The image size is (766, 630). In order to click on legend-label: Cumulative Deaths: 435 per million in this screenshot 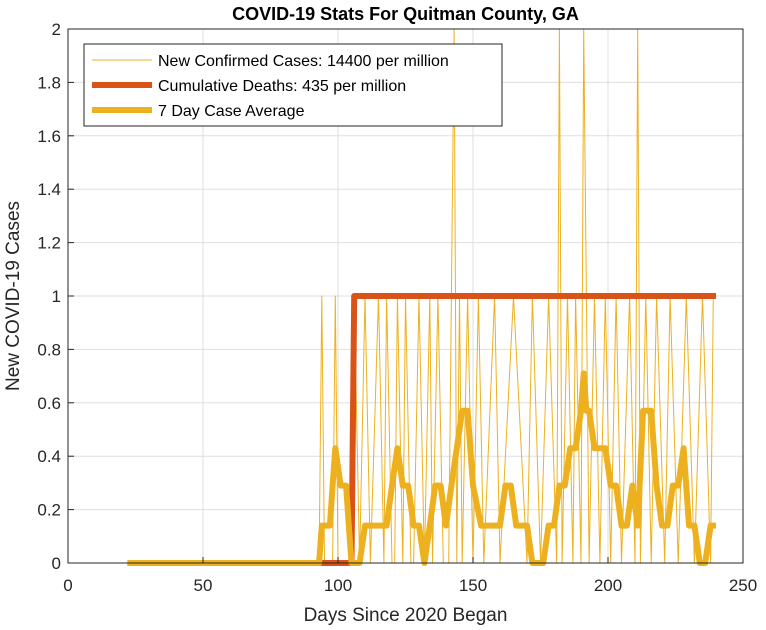, I will do `click(282, 86)`.